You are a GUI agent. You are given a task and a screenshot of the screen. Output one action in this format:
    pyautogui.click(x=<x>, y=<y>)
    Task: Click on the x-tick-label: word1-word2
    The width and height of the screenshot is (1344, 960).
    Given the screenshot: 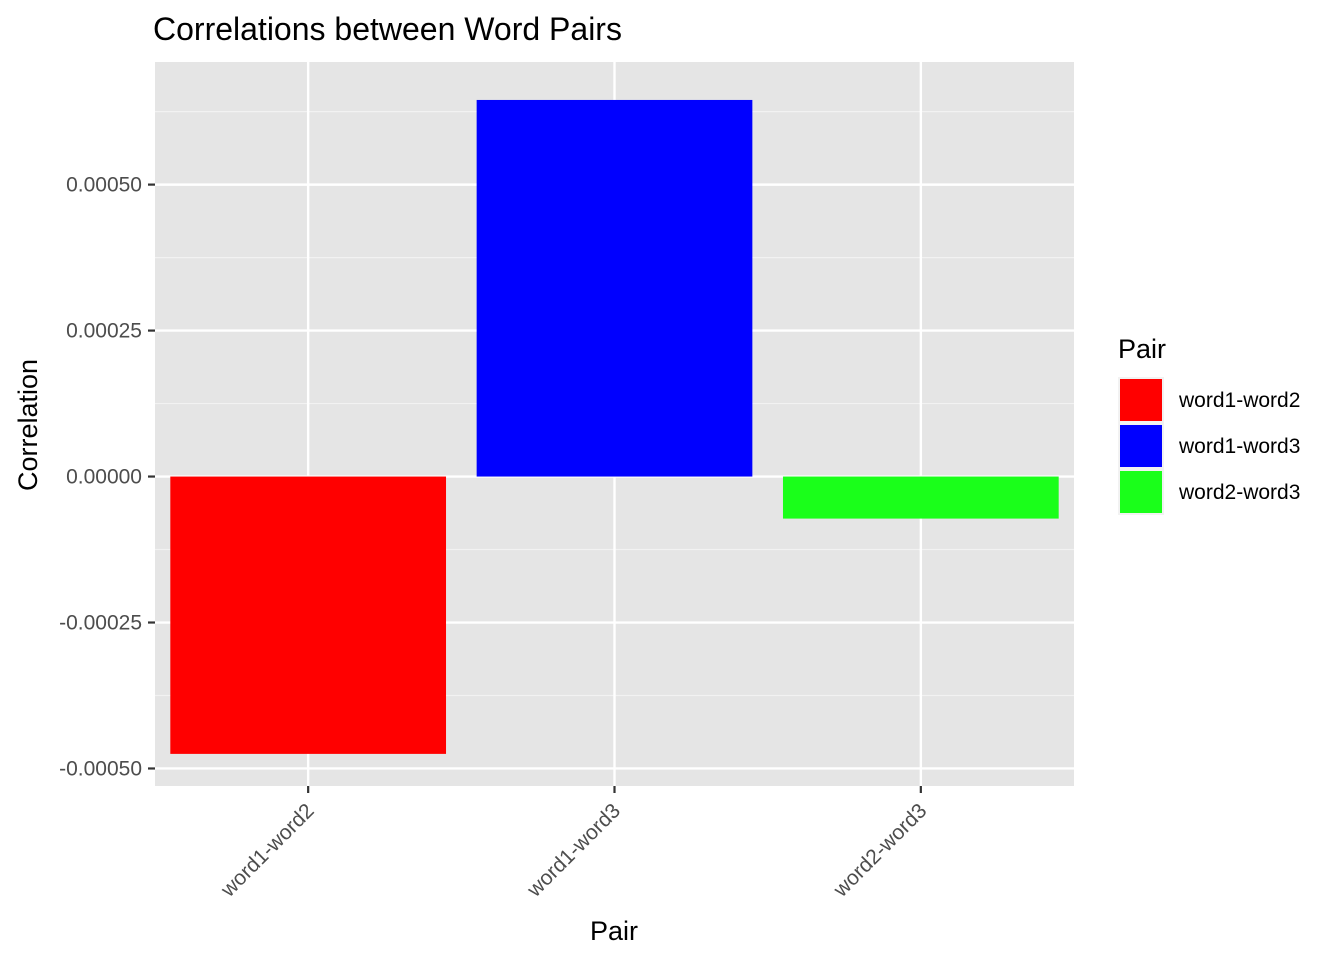 What is the action you would take?
    pyautogui.click(x=267, y=850)
    